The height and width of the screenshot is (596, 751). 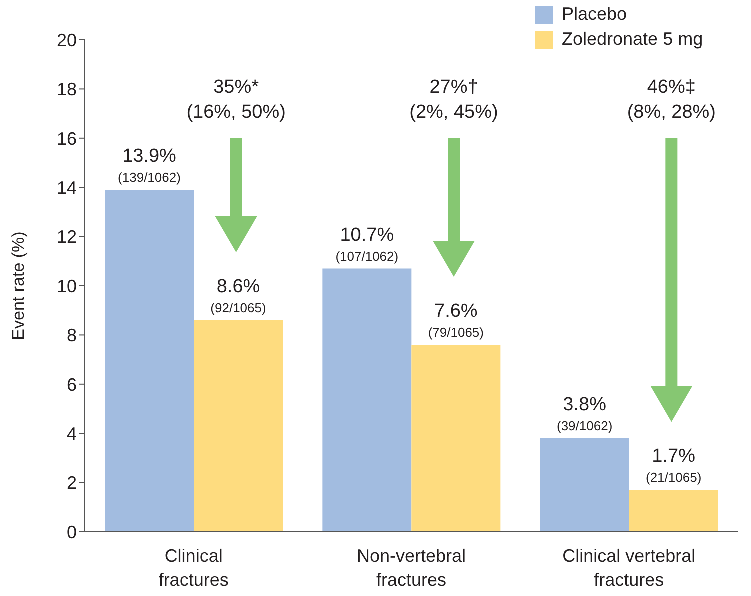 What do you see at coordinates (71, 336) in the screenshot?
I see `y-tick-label: 8` at bounding box center [71, 336].